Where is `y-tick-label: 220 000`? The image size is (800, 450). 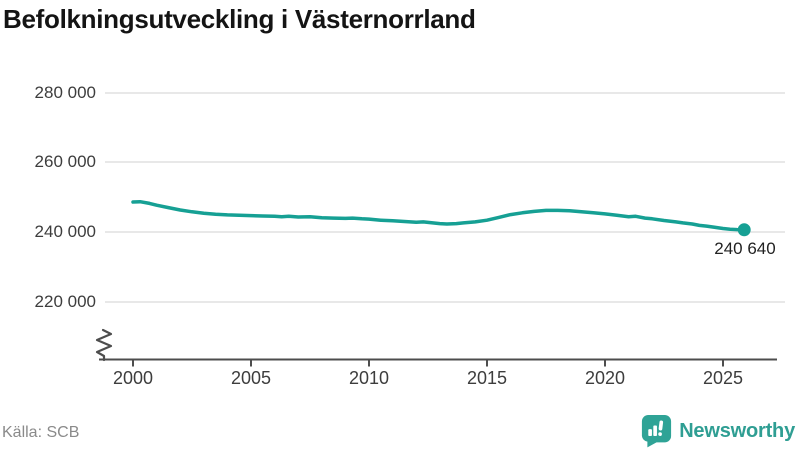 y-tick-label: 220 000 is located at coordinates (65, 301).